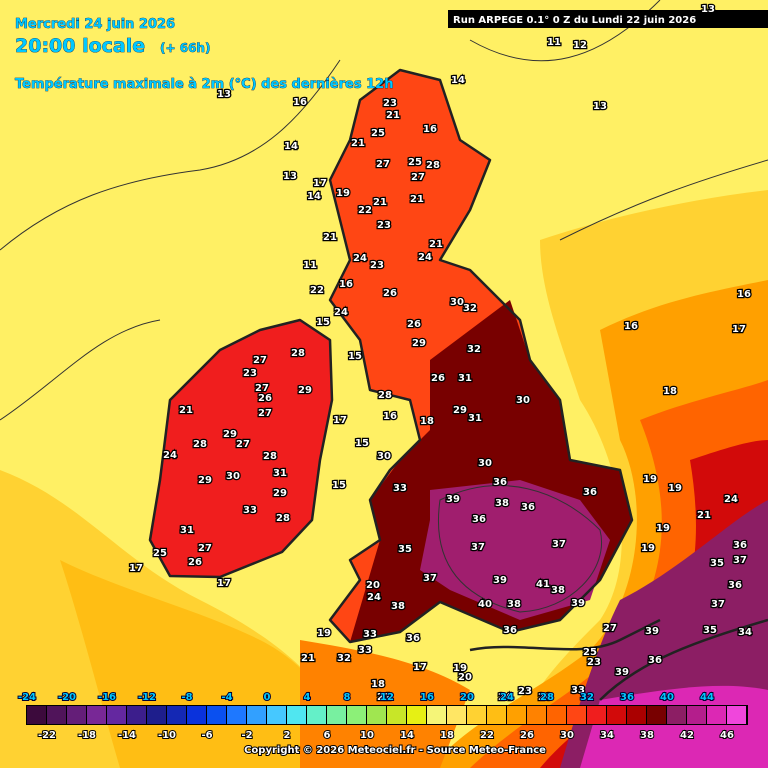 The width and height of the screenshot is (768, 768). Describe the element at coordinates (707, 697) in the screenshot. I see `legend-top-label: 44` at that location.